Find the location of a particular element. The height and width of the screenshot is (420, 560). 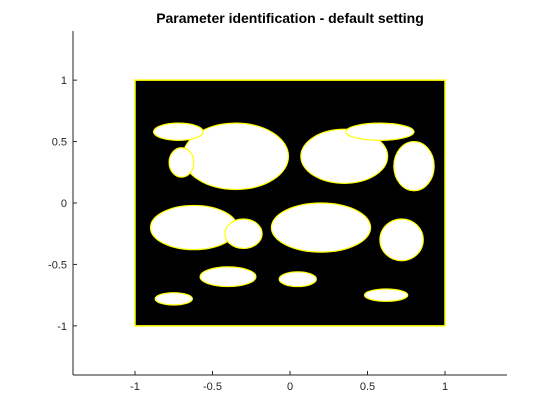

x-tick-label: 0 is located at coordinates (290, 387).